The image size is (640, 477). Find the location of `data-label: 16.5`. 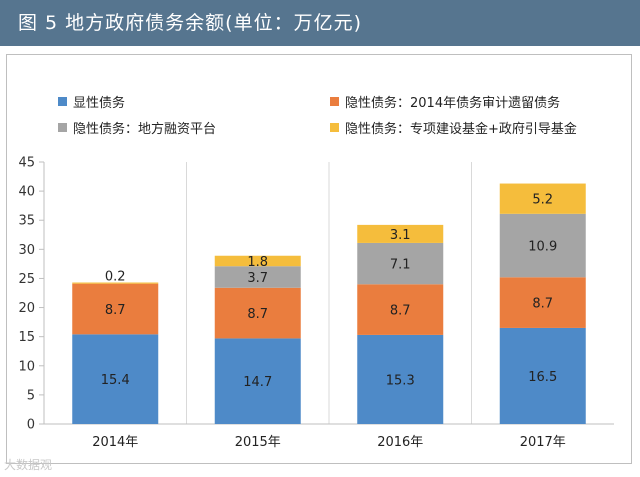

data-label: 16.5 is located at coordinates (542, 377).